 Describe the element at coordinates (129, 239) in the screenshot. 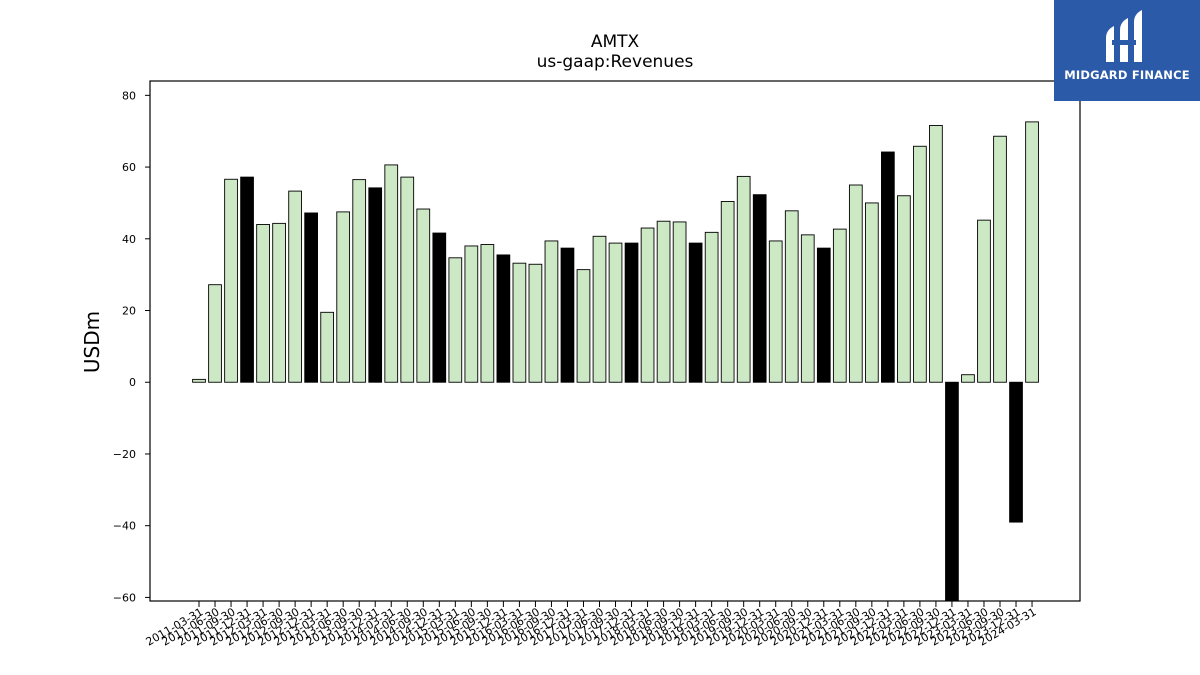

I see `y-tick-label: 40` at that location.